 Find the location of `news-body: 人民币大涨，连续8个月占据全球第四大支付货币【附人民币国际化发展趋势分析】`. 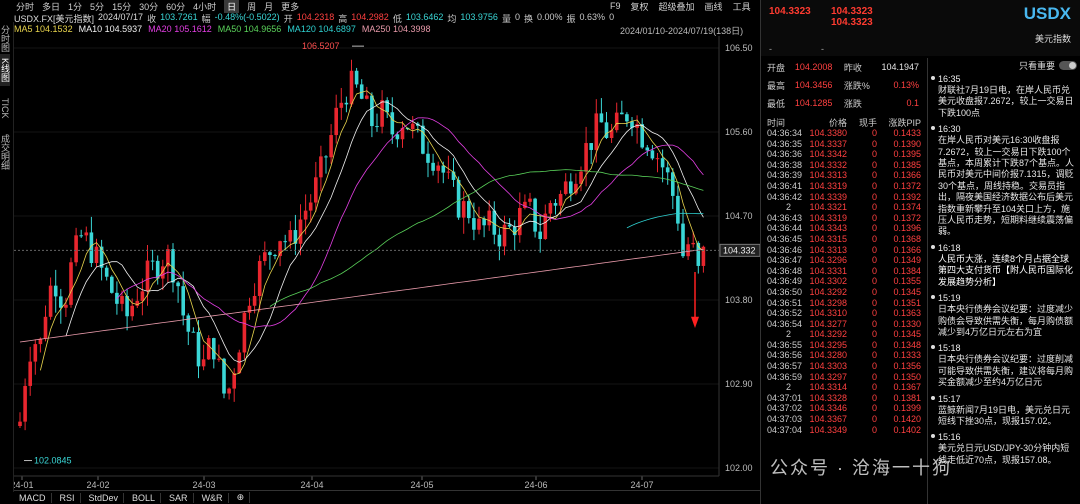

news-body: 人民币大涨，连续8个月占据全球第四大支付货币【附人民币国际化发展趋势分析】 is located at coordinates (1006, 270).